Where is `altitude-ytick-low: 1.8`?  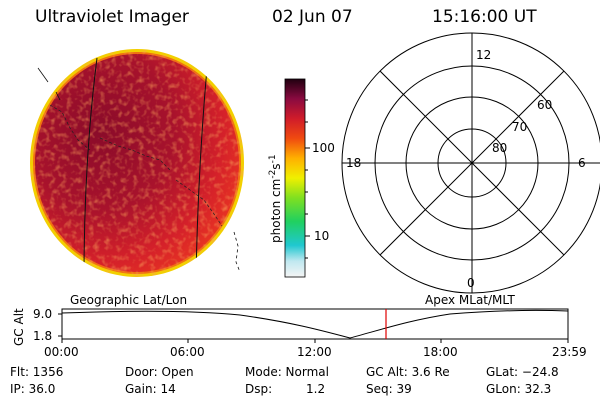
altitude-ytick-low: 1.8 is located at coordinates (43, 336).